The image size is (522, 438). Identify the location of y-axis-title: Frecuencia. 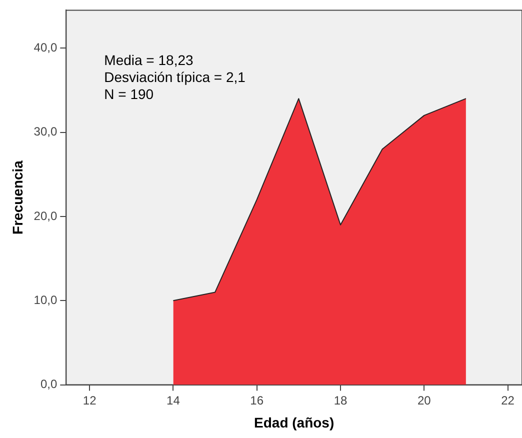
(17, 197).